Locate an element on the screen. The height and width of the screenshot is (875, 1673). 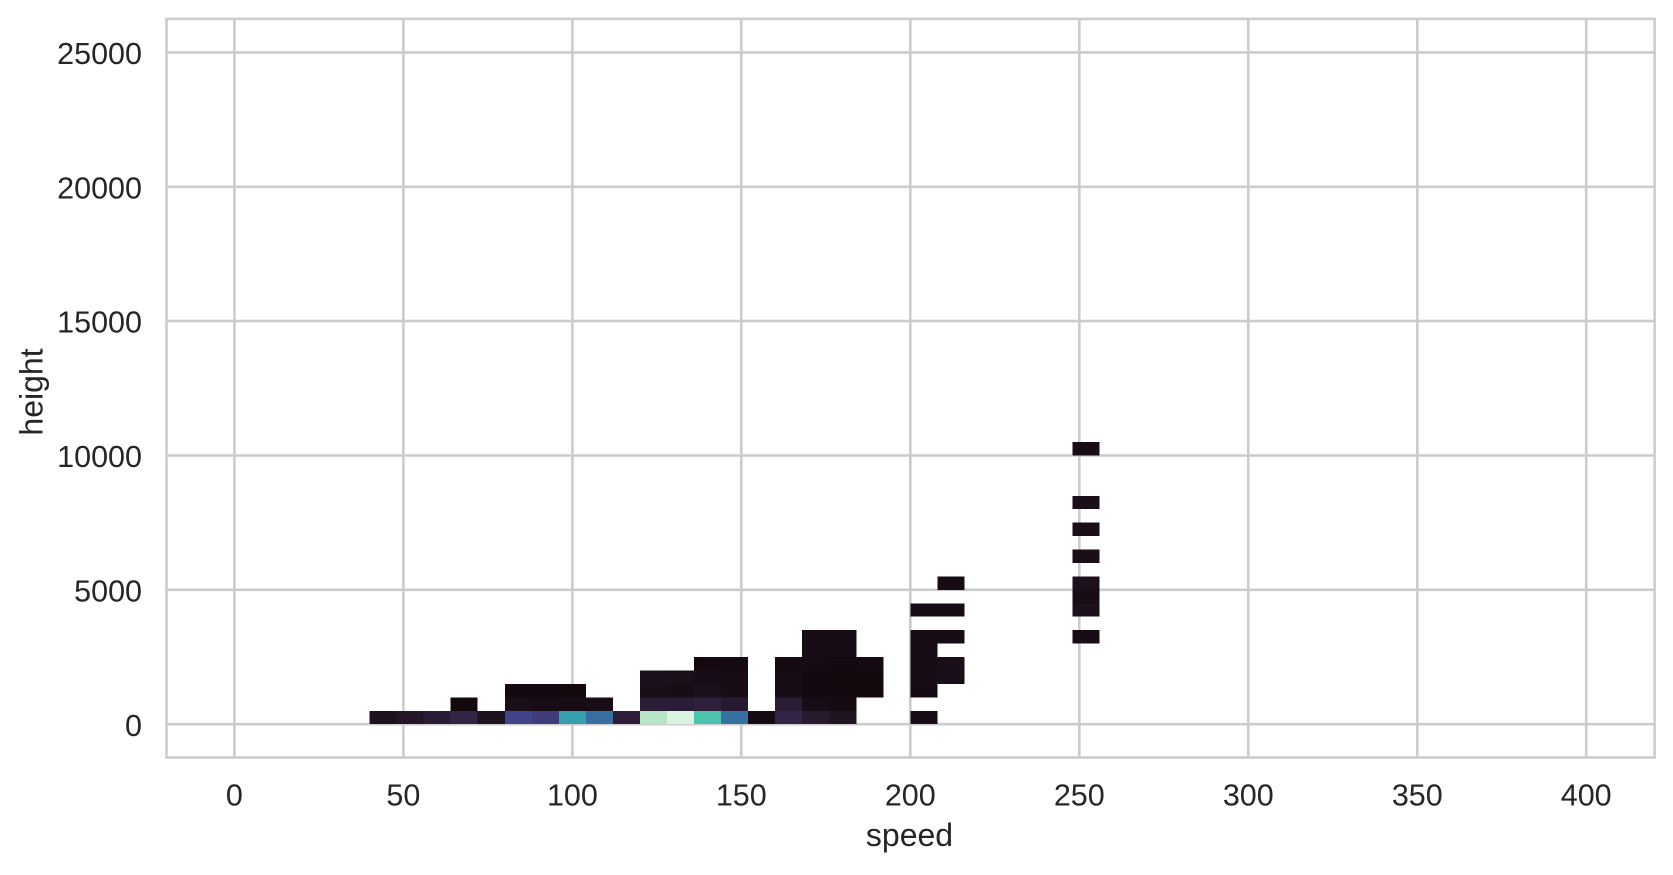
svg-text: 400 is located at coordinates (1586, 796).